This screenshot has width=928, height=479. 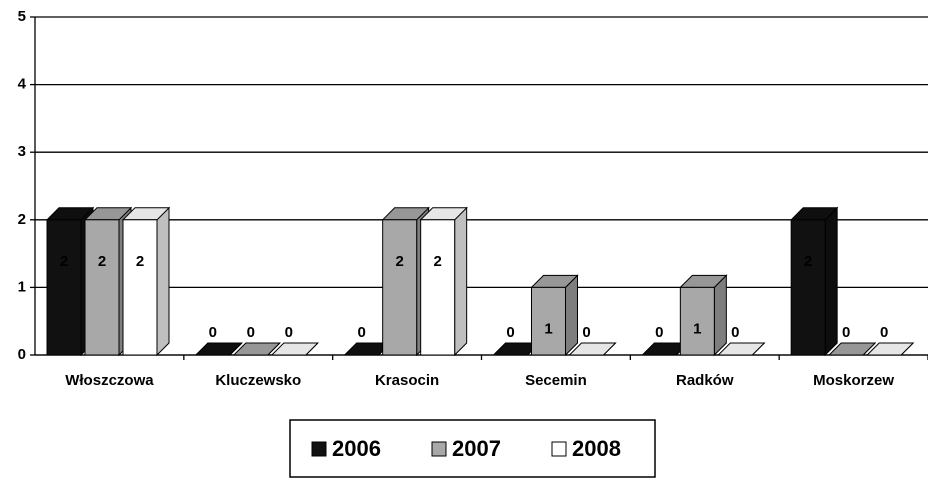 I want to click on y-tick-label: 0, so click(x=22, y=354).